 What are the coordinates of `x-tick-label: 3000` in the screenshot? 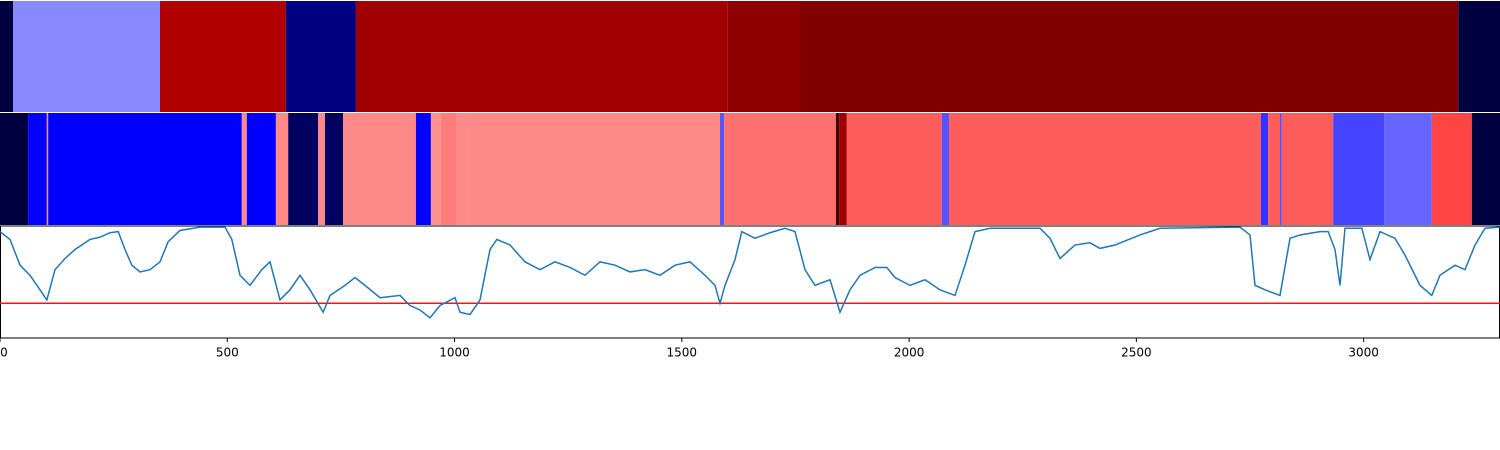 It's located at (1363, 353).